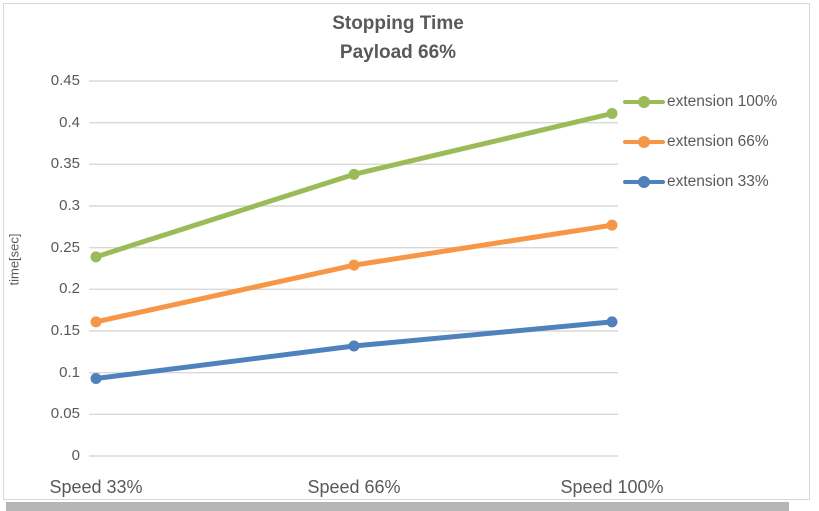 The height and width of the screenshot is (511, 819). Describe the element at coordinates (65, 330) in the screenshot. I see `y-axis-tick-label: 0.15` at that location.